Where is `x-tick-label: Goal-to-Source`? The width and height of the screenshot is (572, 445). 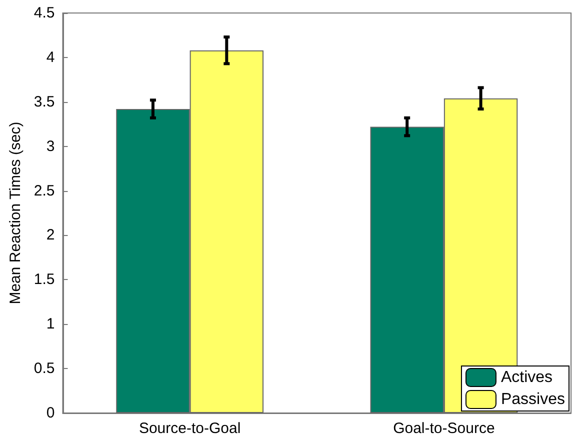
x-tick-label: Goal-to-Source is located at coordinates (444, 428).